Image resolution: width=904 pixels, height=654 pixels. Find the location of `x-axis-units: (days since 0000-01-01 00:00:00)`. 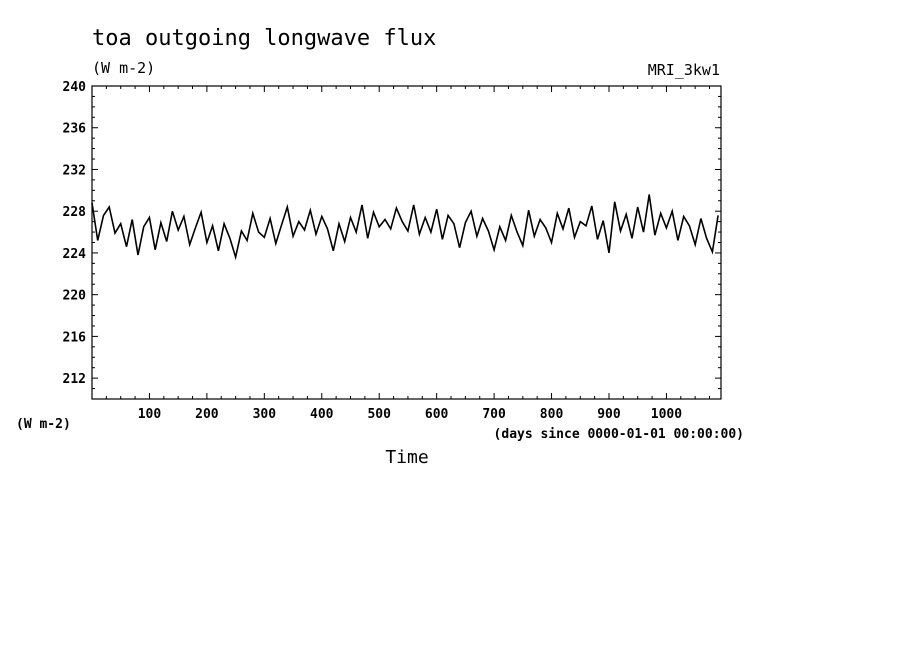

x-axis-units: (days since 0000-01-01 00:00:00) is located at coordinates (619, 434).